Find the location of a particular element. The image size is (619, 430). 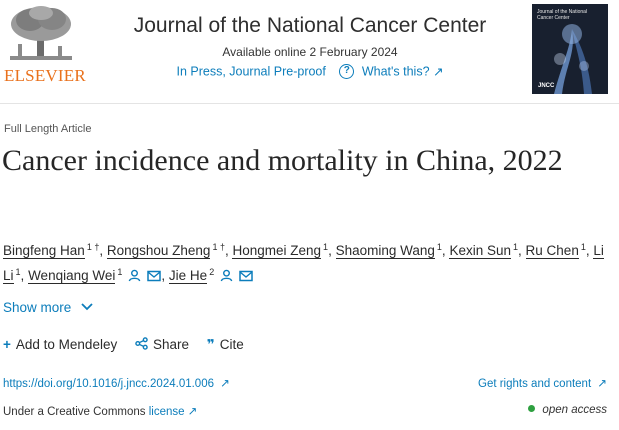

open-access-badge: open access is located at coordinates (567, 410).